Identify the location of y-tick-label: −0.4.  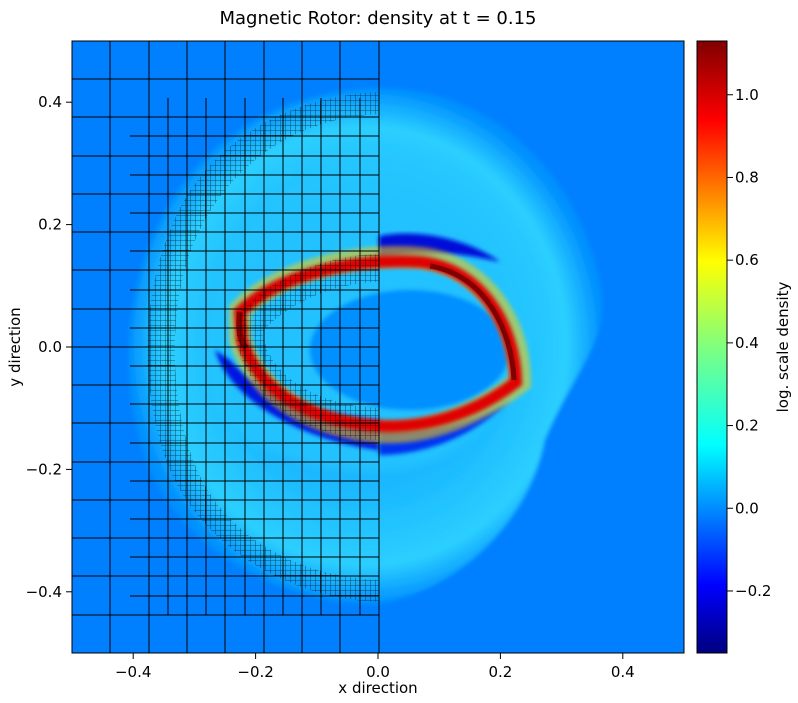
(44, 592).